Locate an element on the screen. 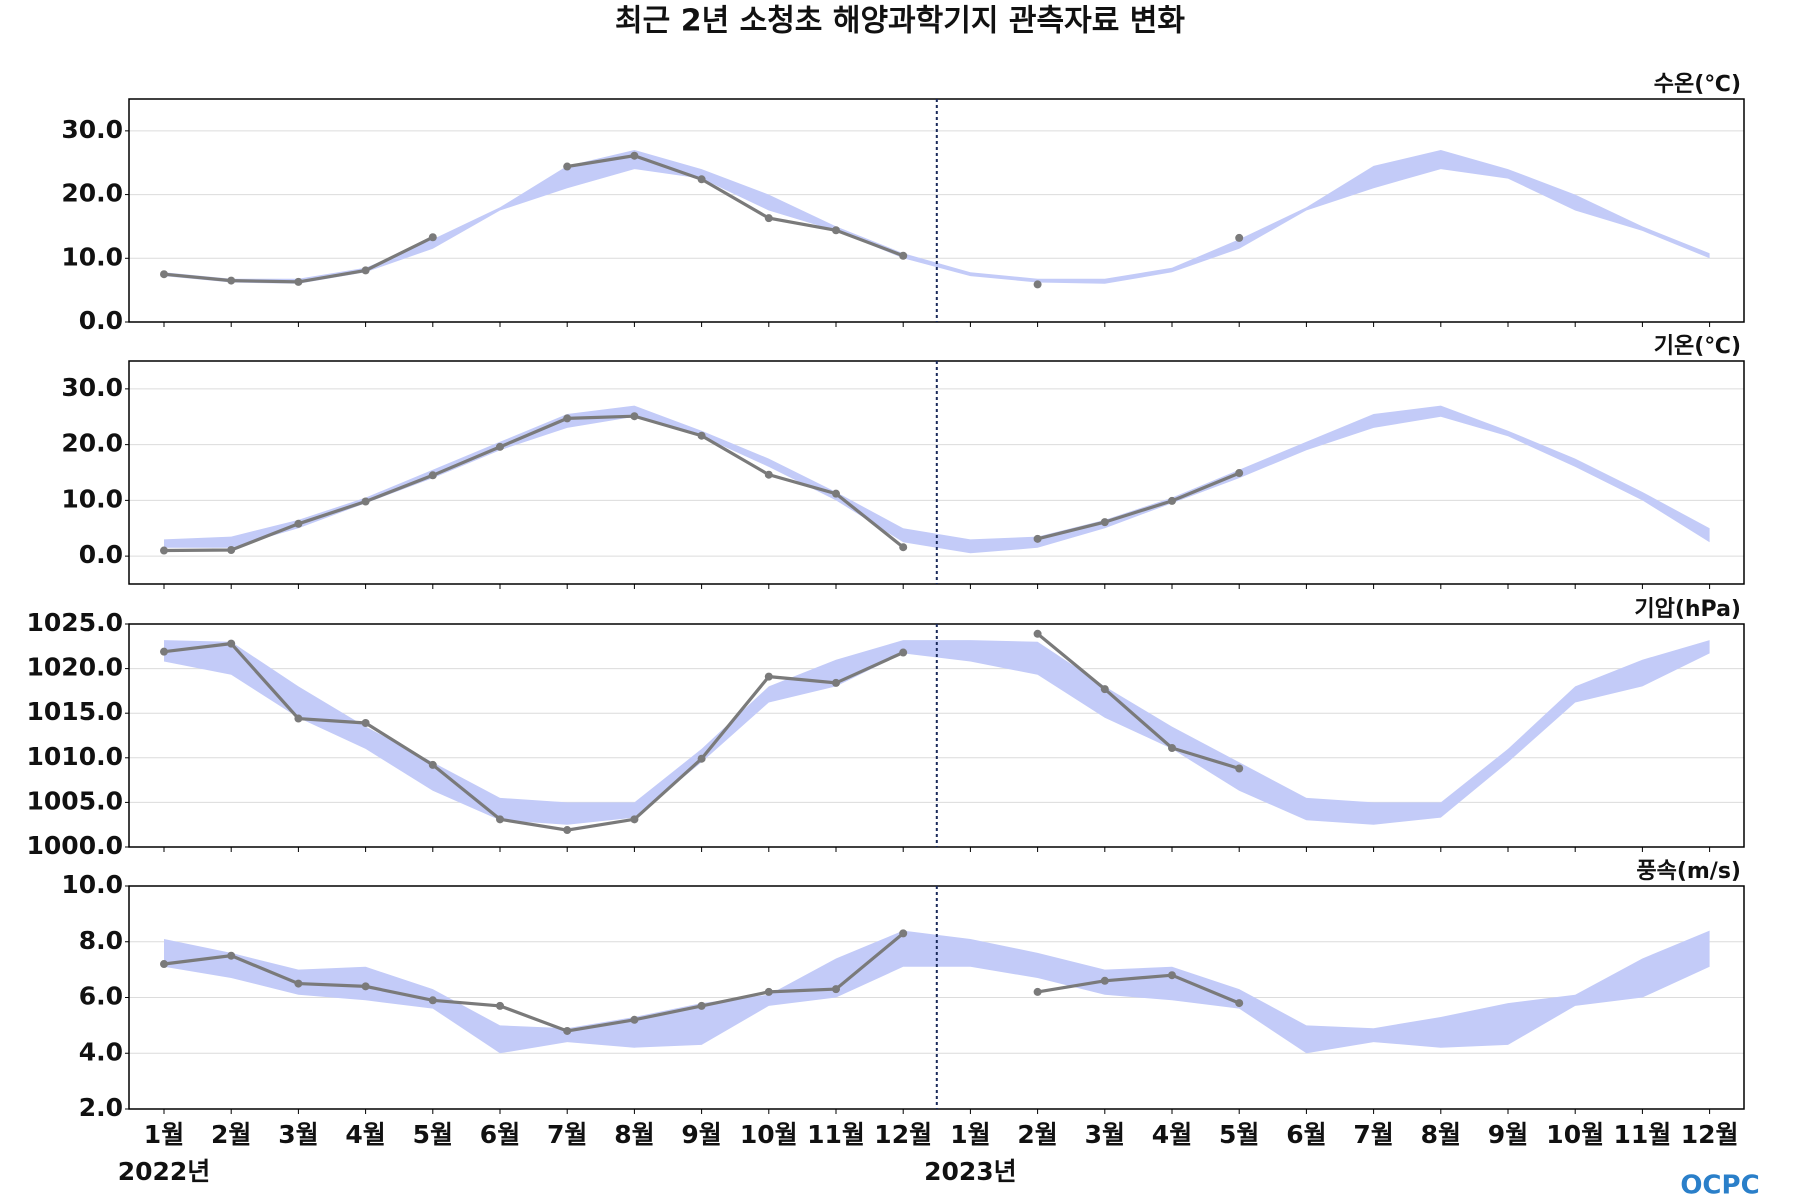 The height and width of the screenshot is (1200, 1800). chart-title: 최근 2년 소청초 해양과학기지 관측자료 변화 is located at coordinates (900, 21).